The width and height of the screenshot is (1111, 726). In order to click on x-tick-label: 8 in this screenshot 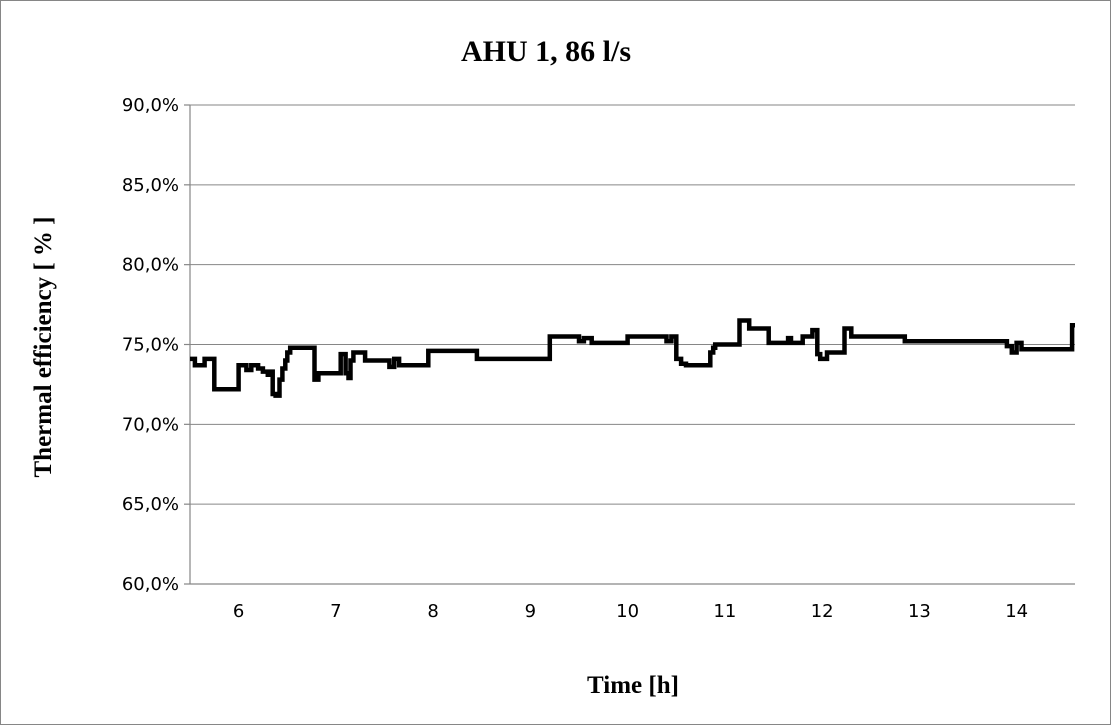, I will do `click(432, 611)`.